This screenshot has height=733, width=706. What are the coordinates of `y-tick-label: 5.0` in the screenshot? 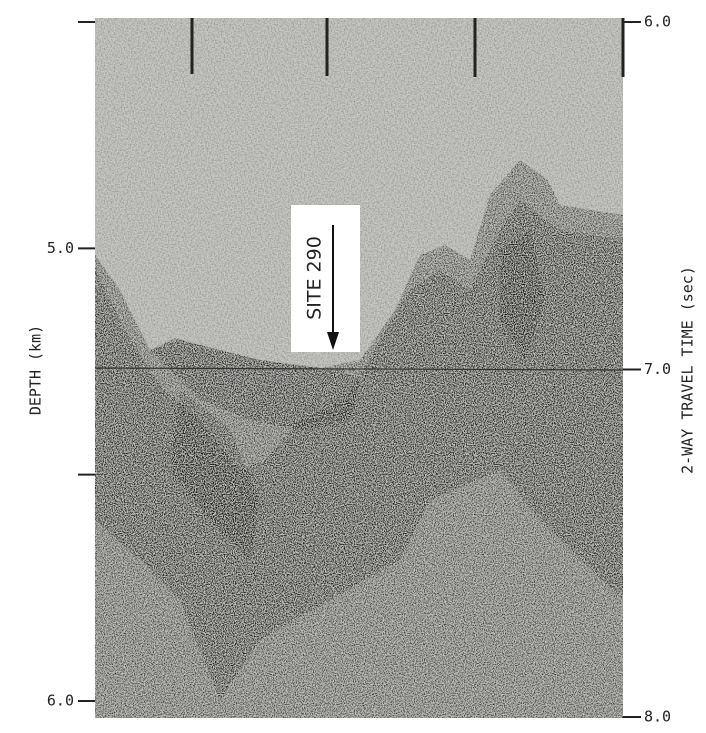 It's located at (60, 248).